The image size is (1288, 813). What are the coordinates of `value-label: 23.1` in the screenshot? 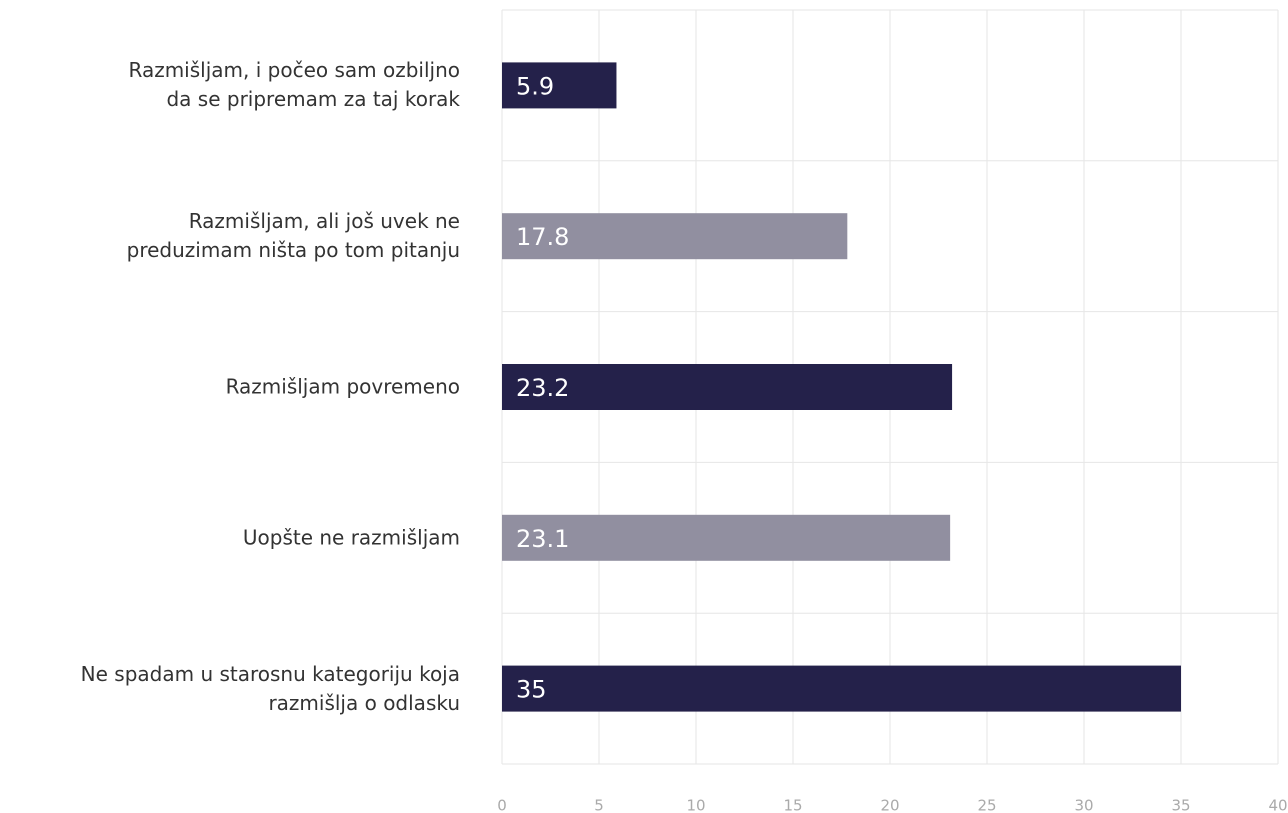 It's located at (542, 539).